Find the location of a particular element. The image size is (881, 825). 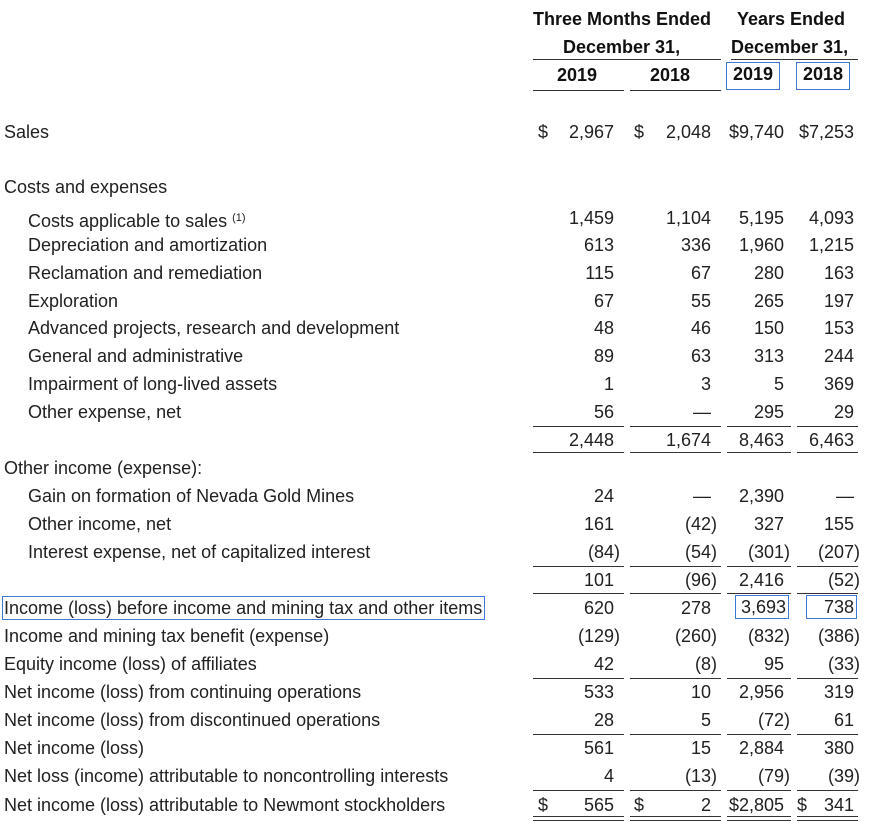

cell-costs-applicable-y2018: 4,093 is located at coordinates (831, 218).